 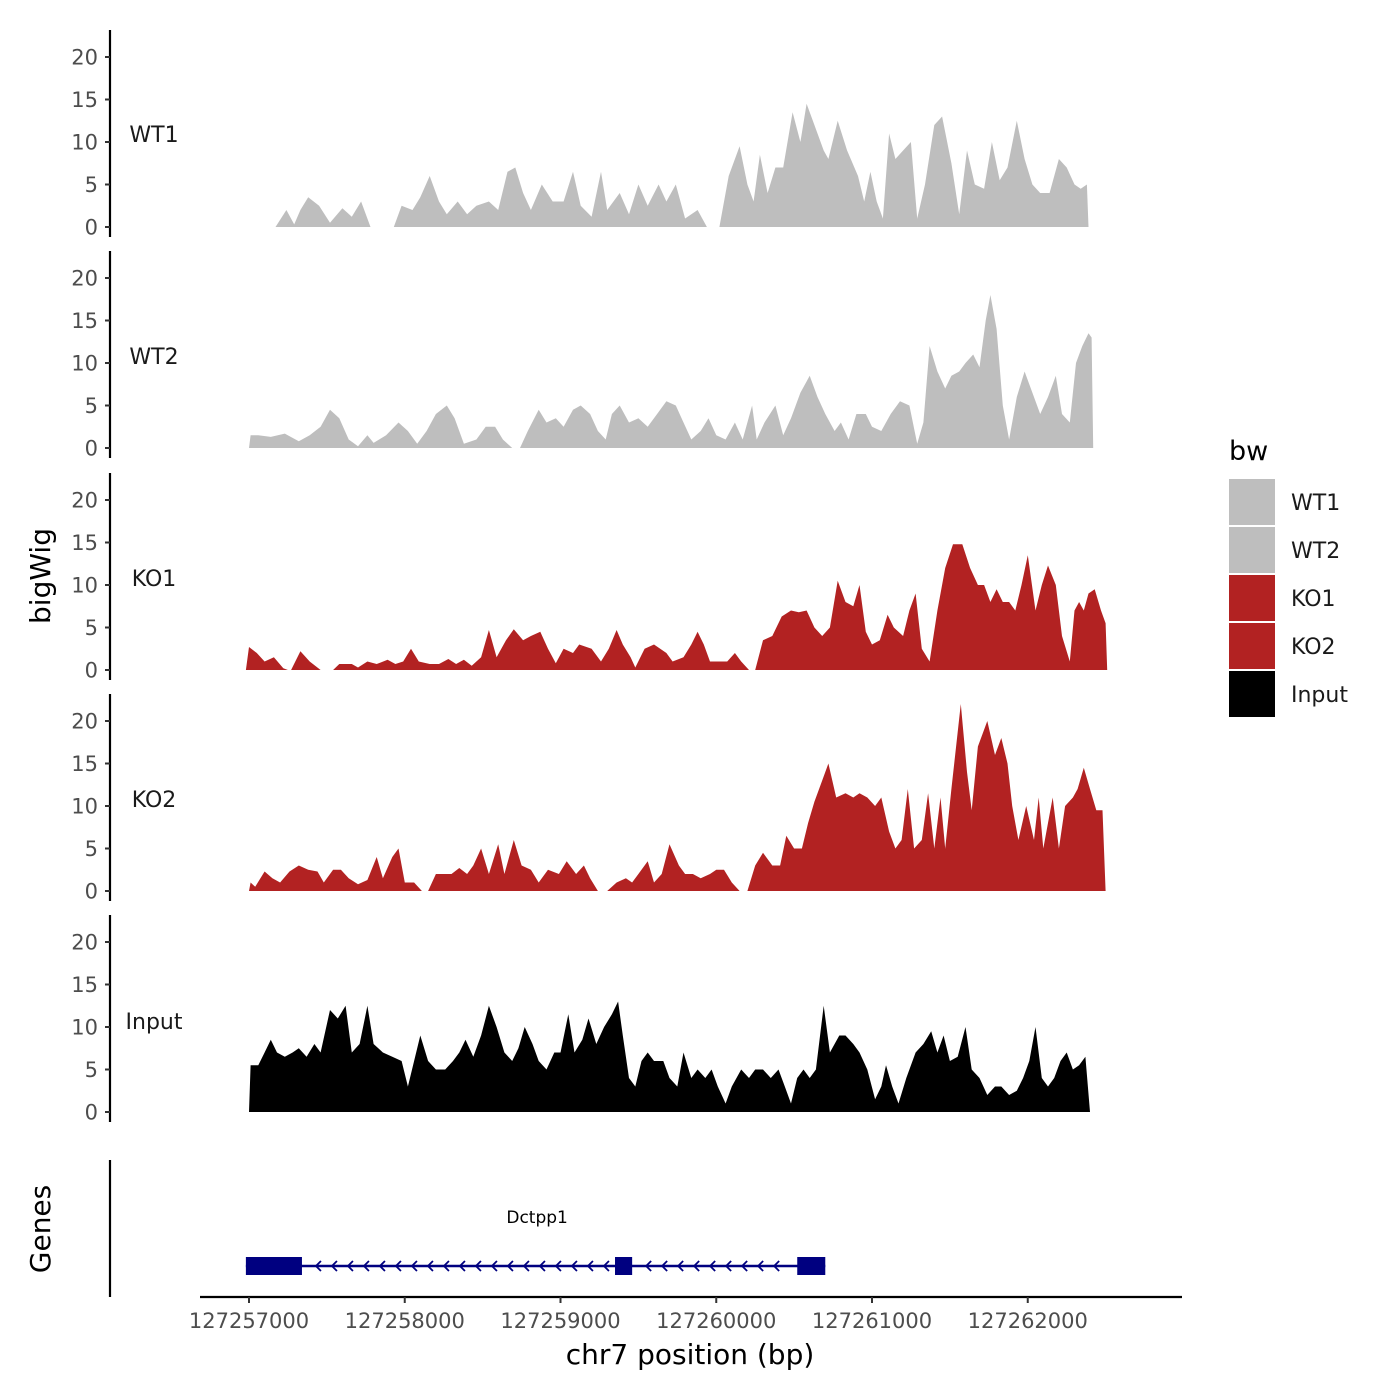 What do you see at coordinates (1252, 694) in the screenshot?
I see `legend-key-input` at bounding box center [1252, 694].